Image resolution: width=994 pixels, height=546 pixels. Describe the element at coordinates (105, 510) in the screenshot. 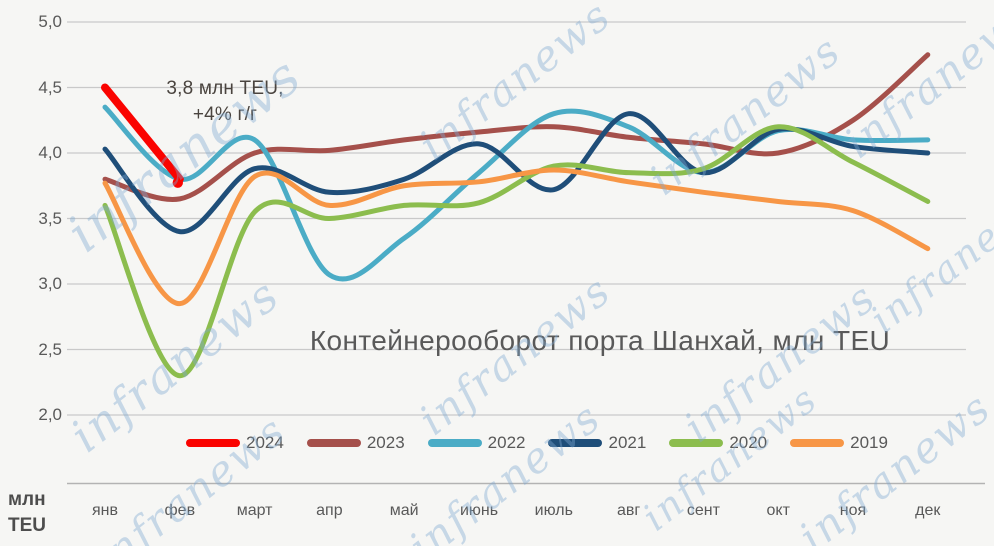

I see `x-tick-label-янв: янв` at that location.